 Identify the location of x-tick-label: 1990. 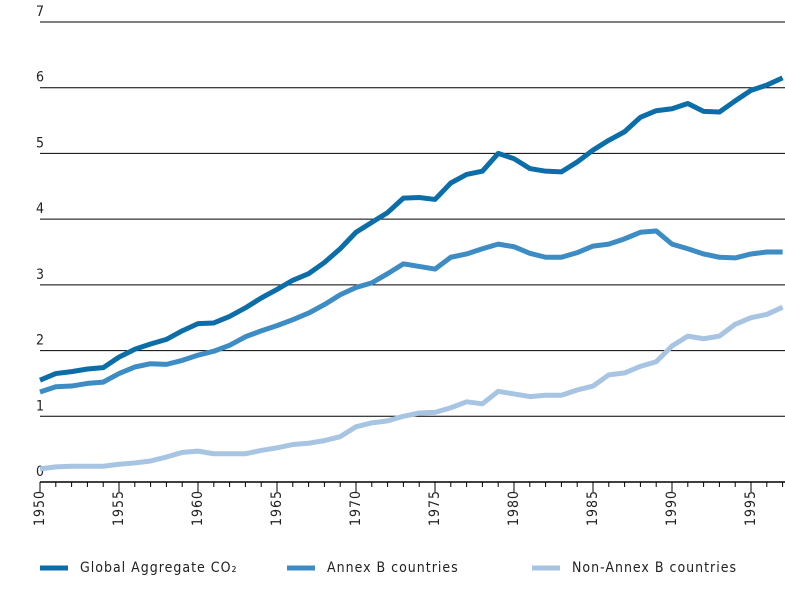
(672, 508).